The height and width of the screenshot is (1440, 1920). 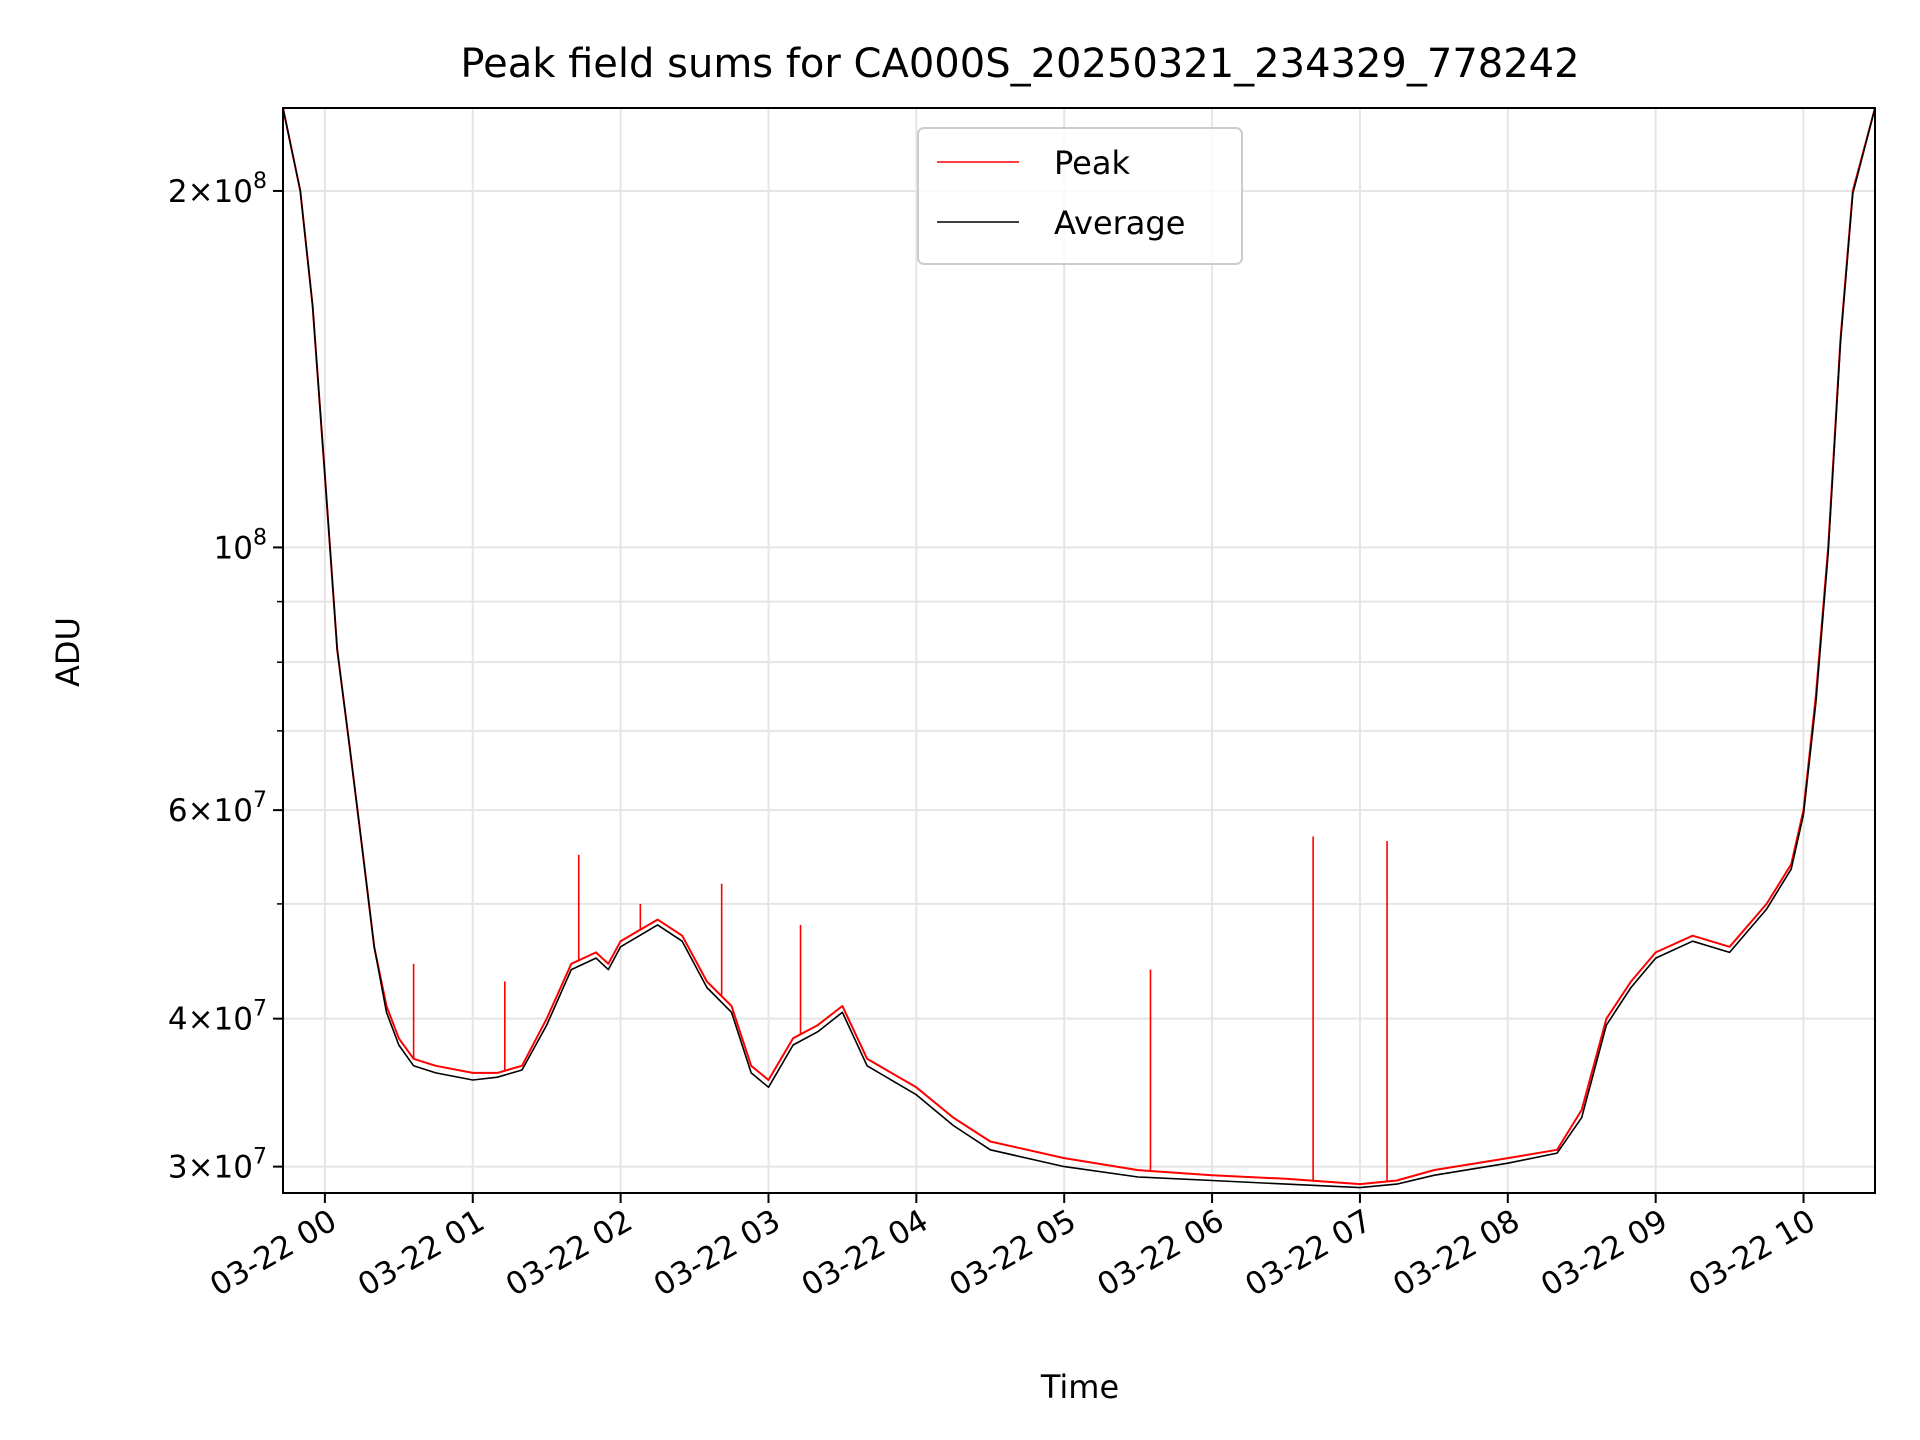 I want to click on y-tick-label: 3×107, so click(x=217, y=1165).